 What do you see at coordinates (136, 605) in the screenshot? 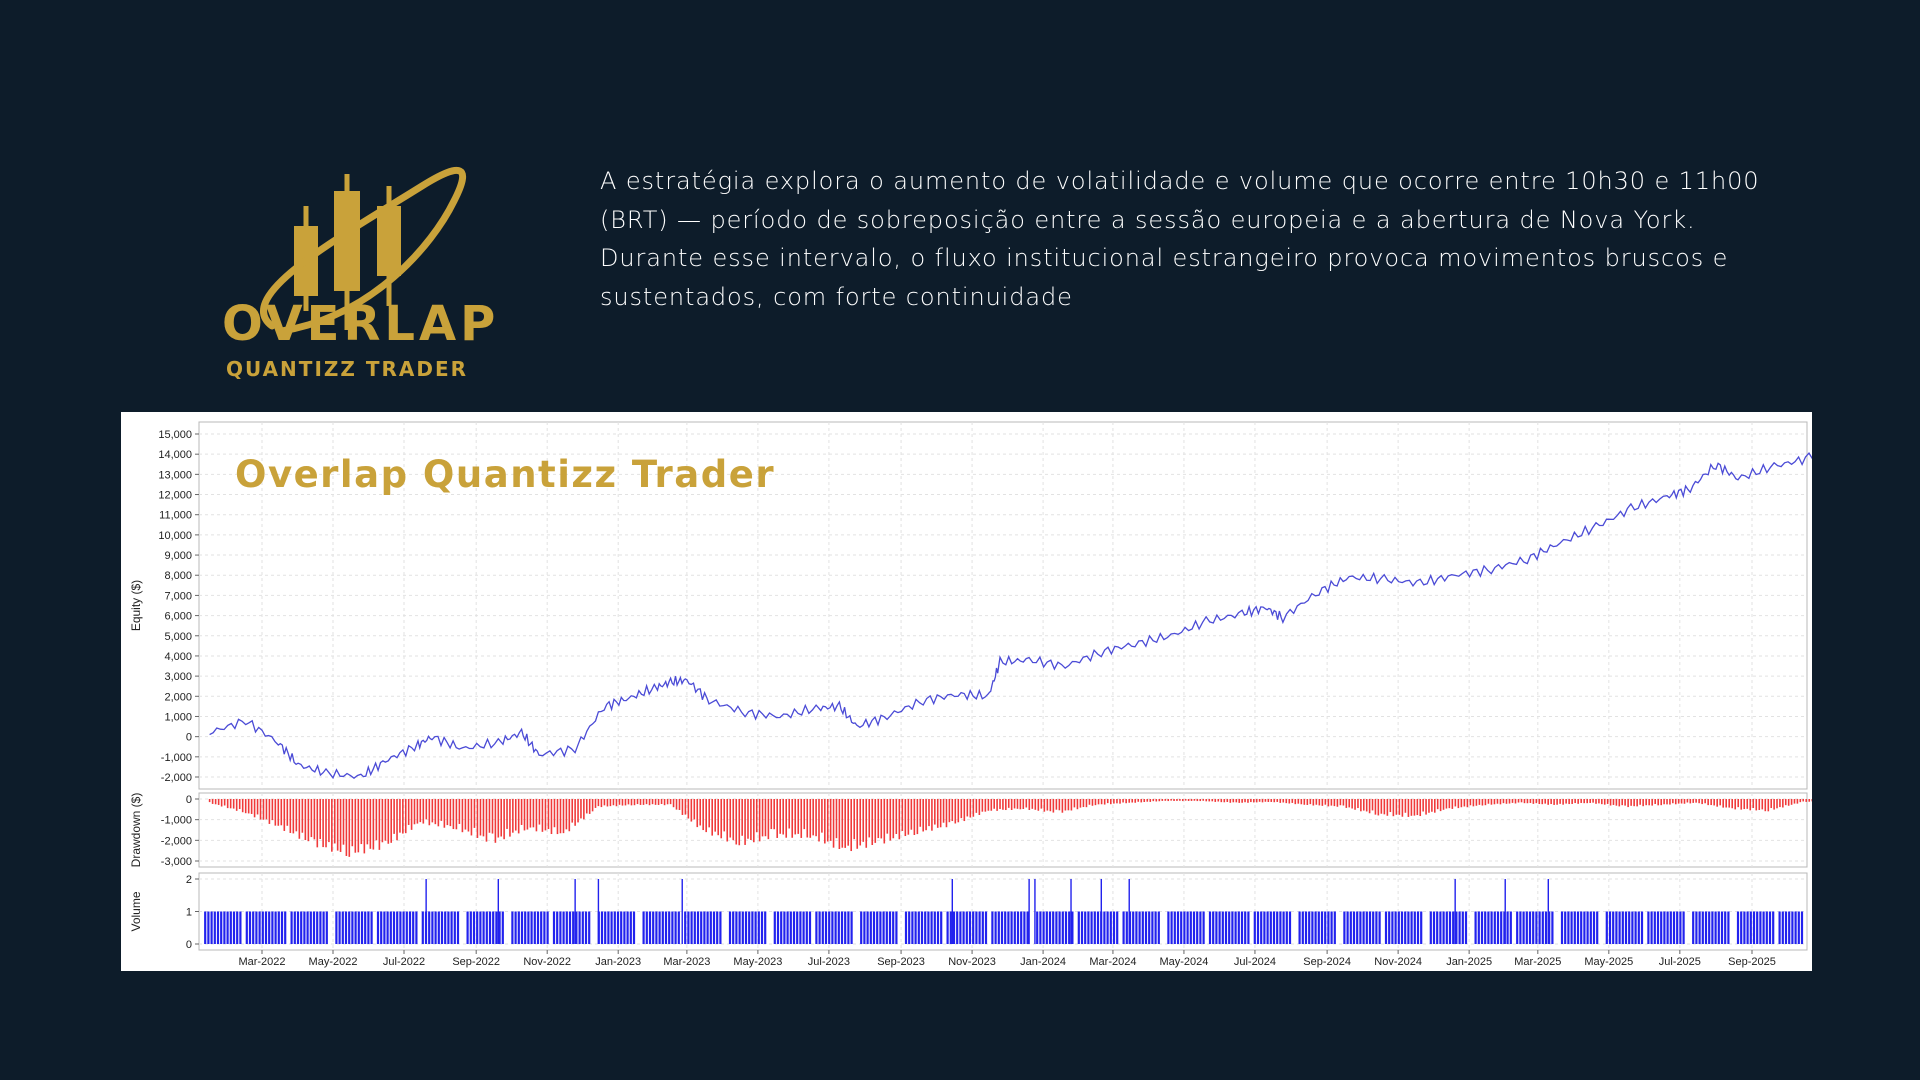
I see `equity-axis-label: Equity ($)` at bounding box center [136, 605].